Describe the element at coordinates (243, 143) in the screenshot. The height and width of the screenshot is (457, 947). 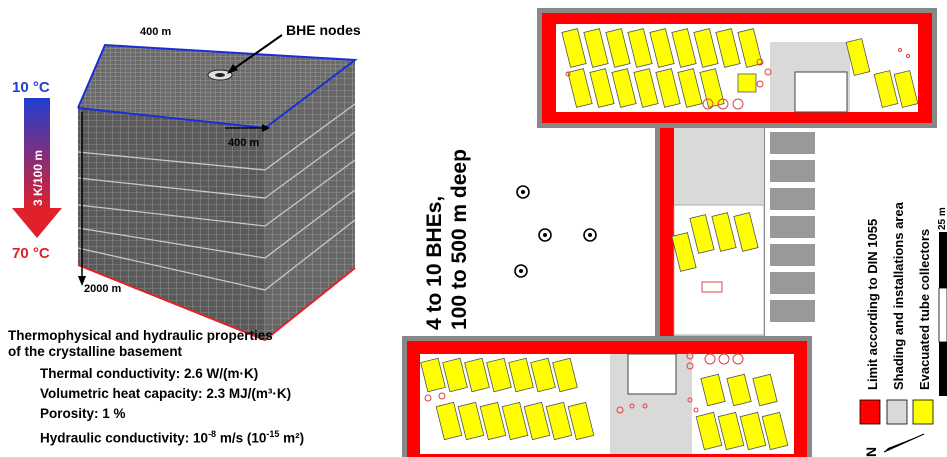
I see `side-width-label: 400 m` at that location.